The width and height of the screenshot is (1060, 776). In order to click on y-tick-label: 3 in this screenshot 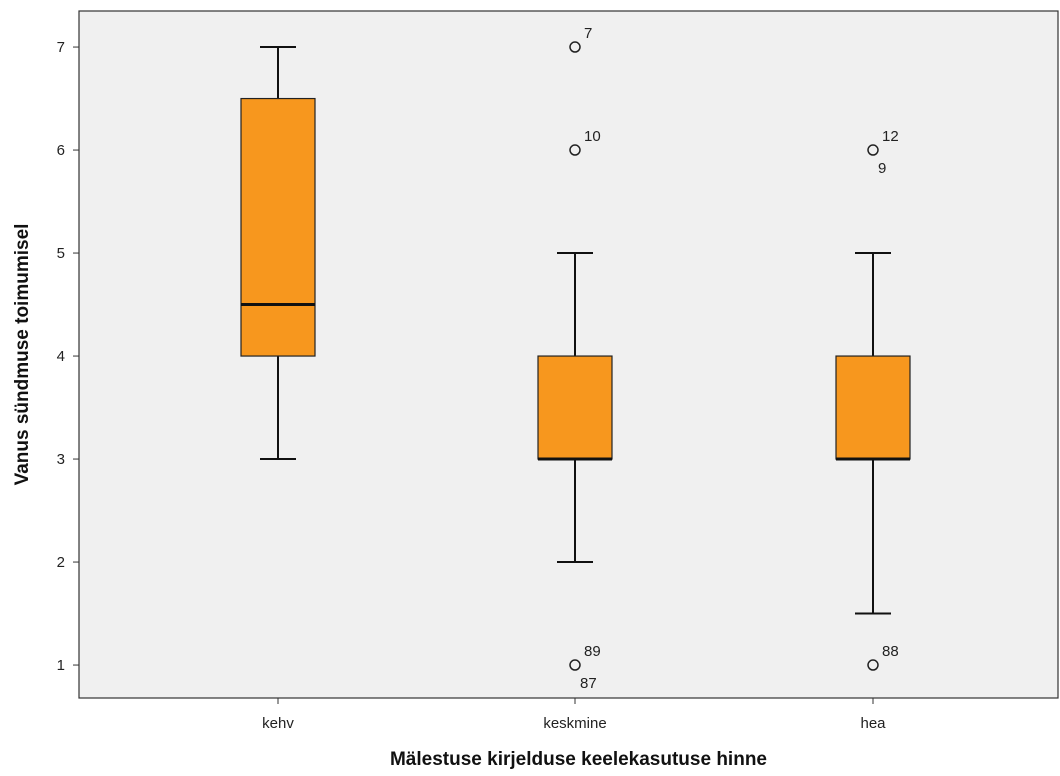, I will do `click(61, 459)`.